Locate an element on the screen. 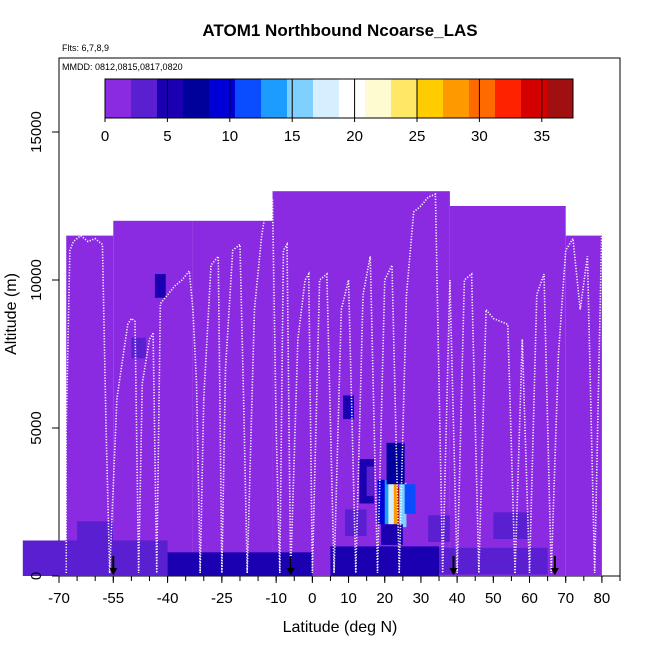 Image resolution: width=650 pixels, height=650 pixels. x-tick-label: 40 is located at coordinates (457, 598).